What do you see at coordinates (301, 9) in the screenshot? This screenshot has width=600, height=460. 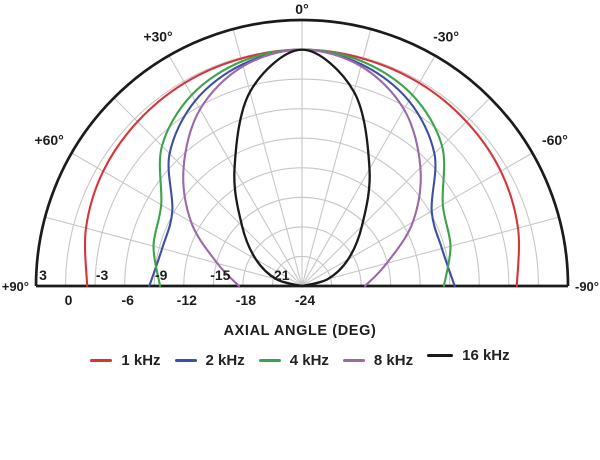 I see `svg-text: 0°` at bounding box center [301, 9].